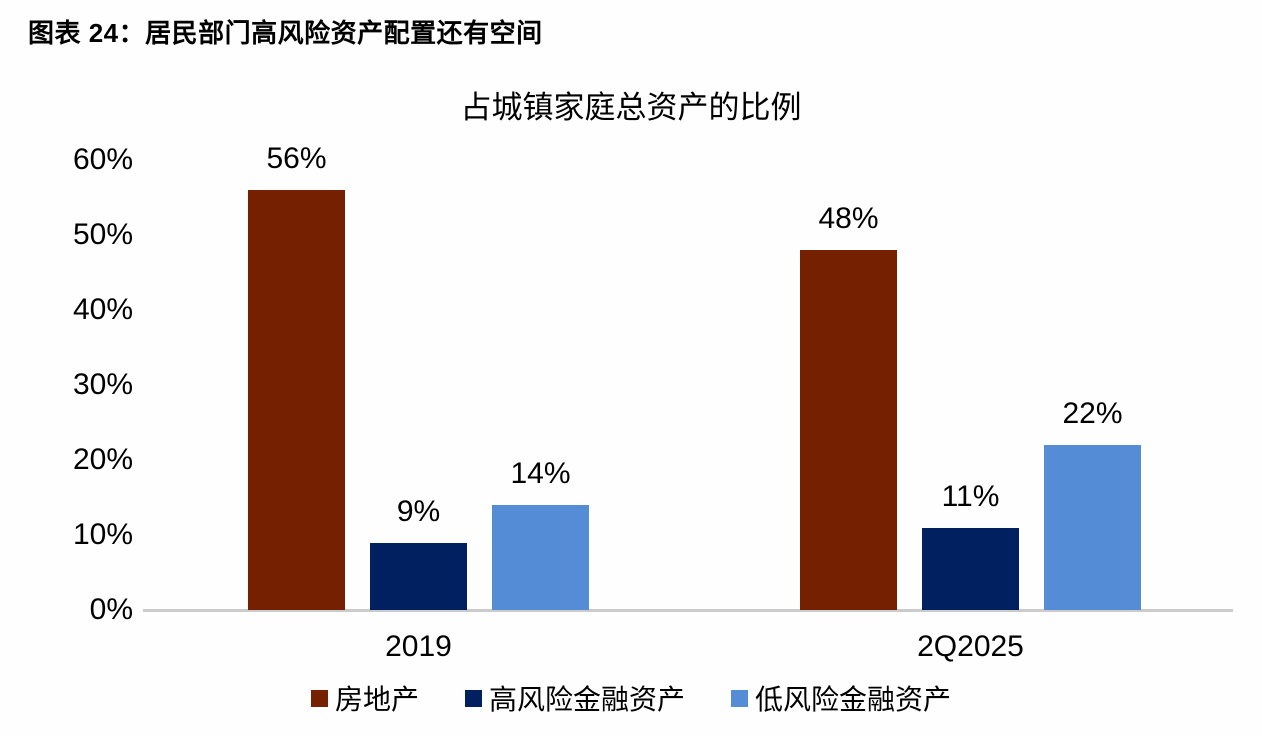 Image resolution: width=1262 pixels, height=736 pixels. What do you see at coordinates (285, 33) in the screenshot?
I see `figure-caption: 图表 24：居民部门高风险资产配置还有空间` at bounding box center [285, 33].